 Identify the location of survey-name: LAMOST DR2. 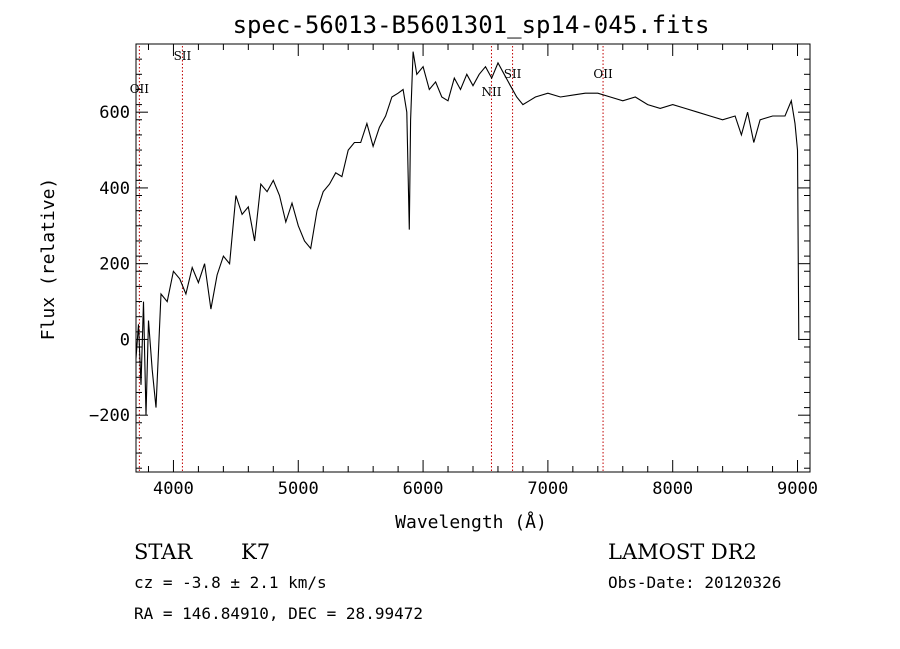
(682, 552).